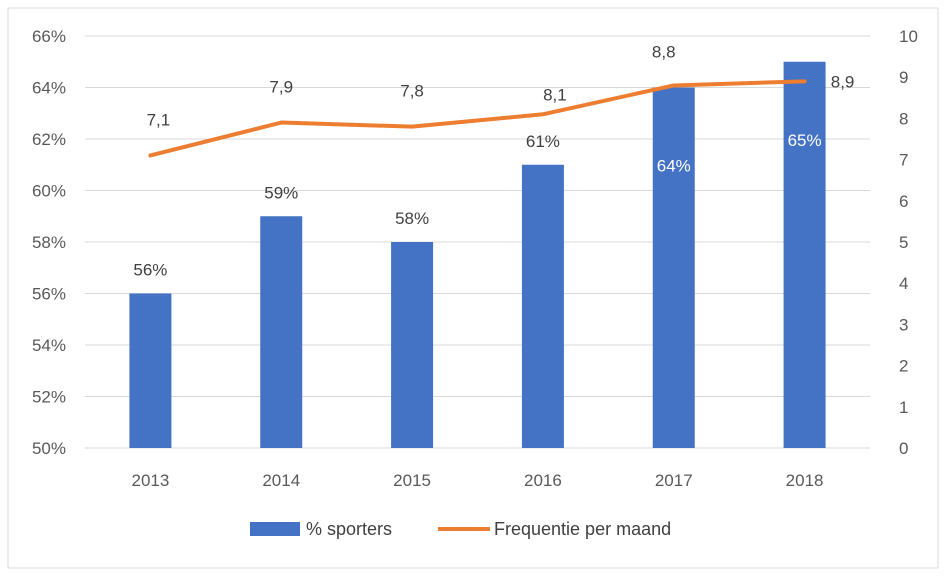 The height and width of the screenshot is (576, 948). Describe the element at coordinates (582, 529) in the screenshot. I see `legend-label-frequentie: Frequentie per maand` at that location.